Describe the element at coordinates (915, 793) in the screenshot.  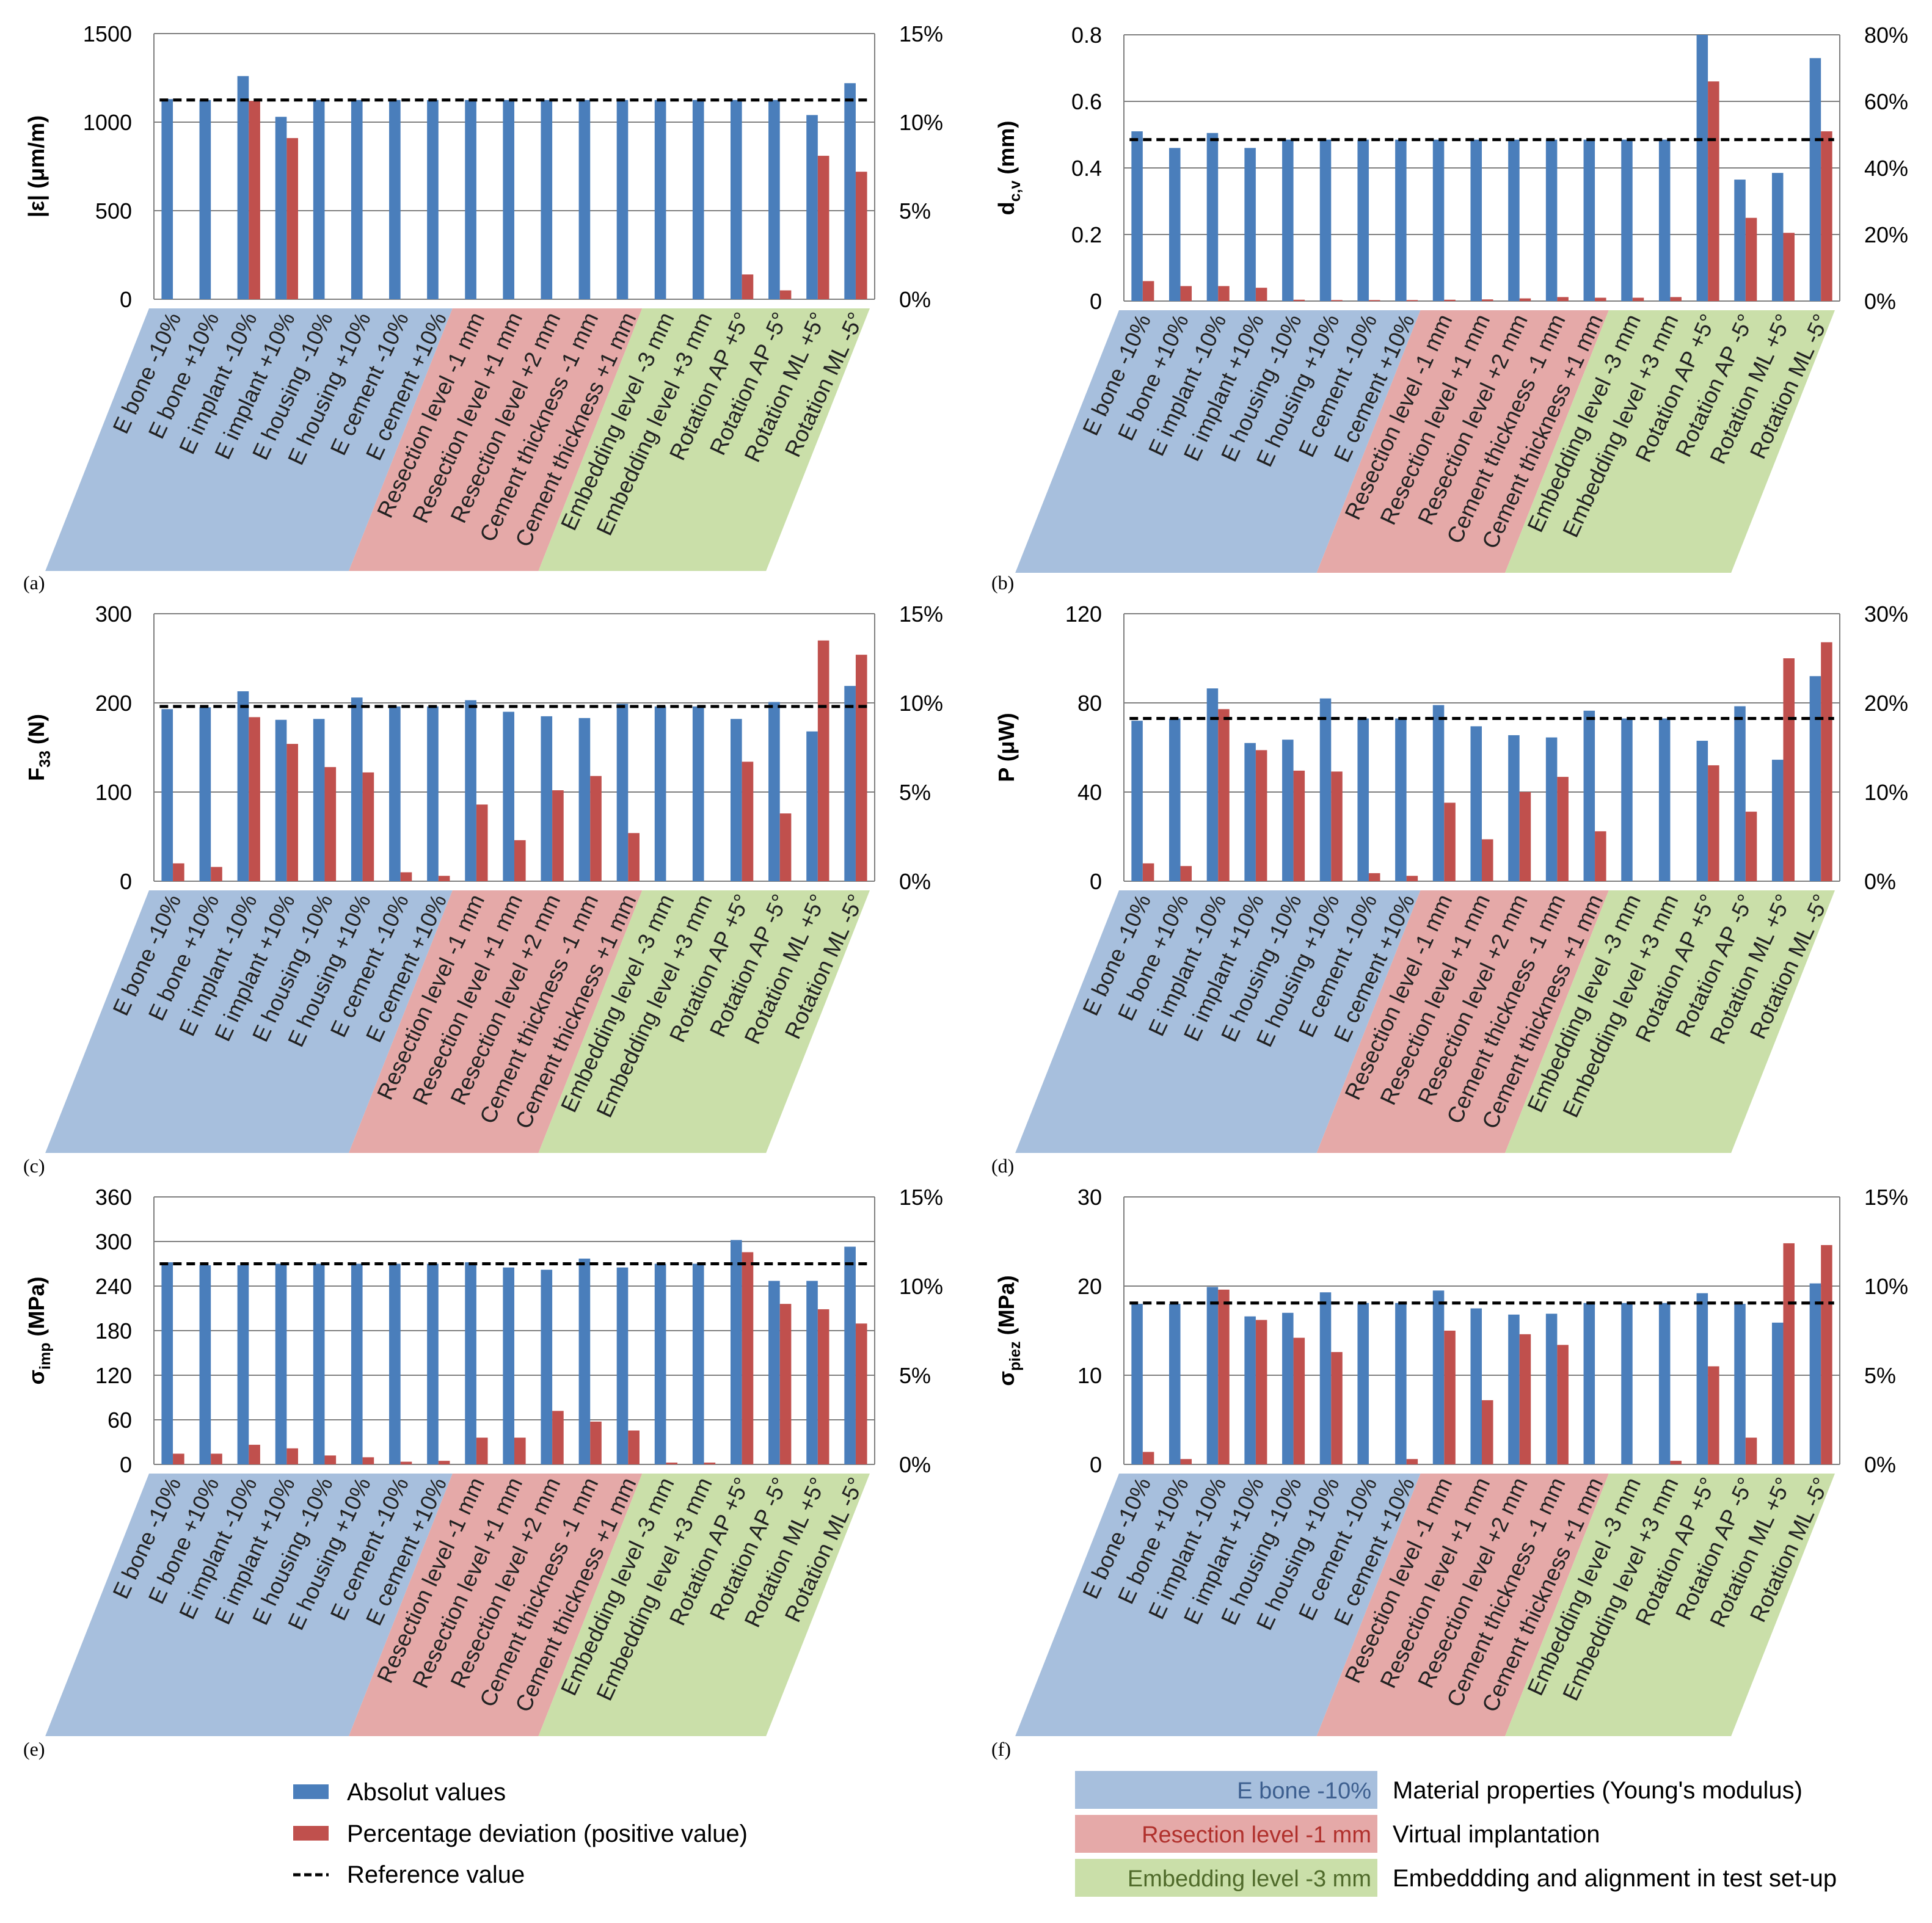
I see `y2-tick-label: 5%` at that location.